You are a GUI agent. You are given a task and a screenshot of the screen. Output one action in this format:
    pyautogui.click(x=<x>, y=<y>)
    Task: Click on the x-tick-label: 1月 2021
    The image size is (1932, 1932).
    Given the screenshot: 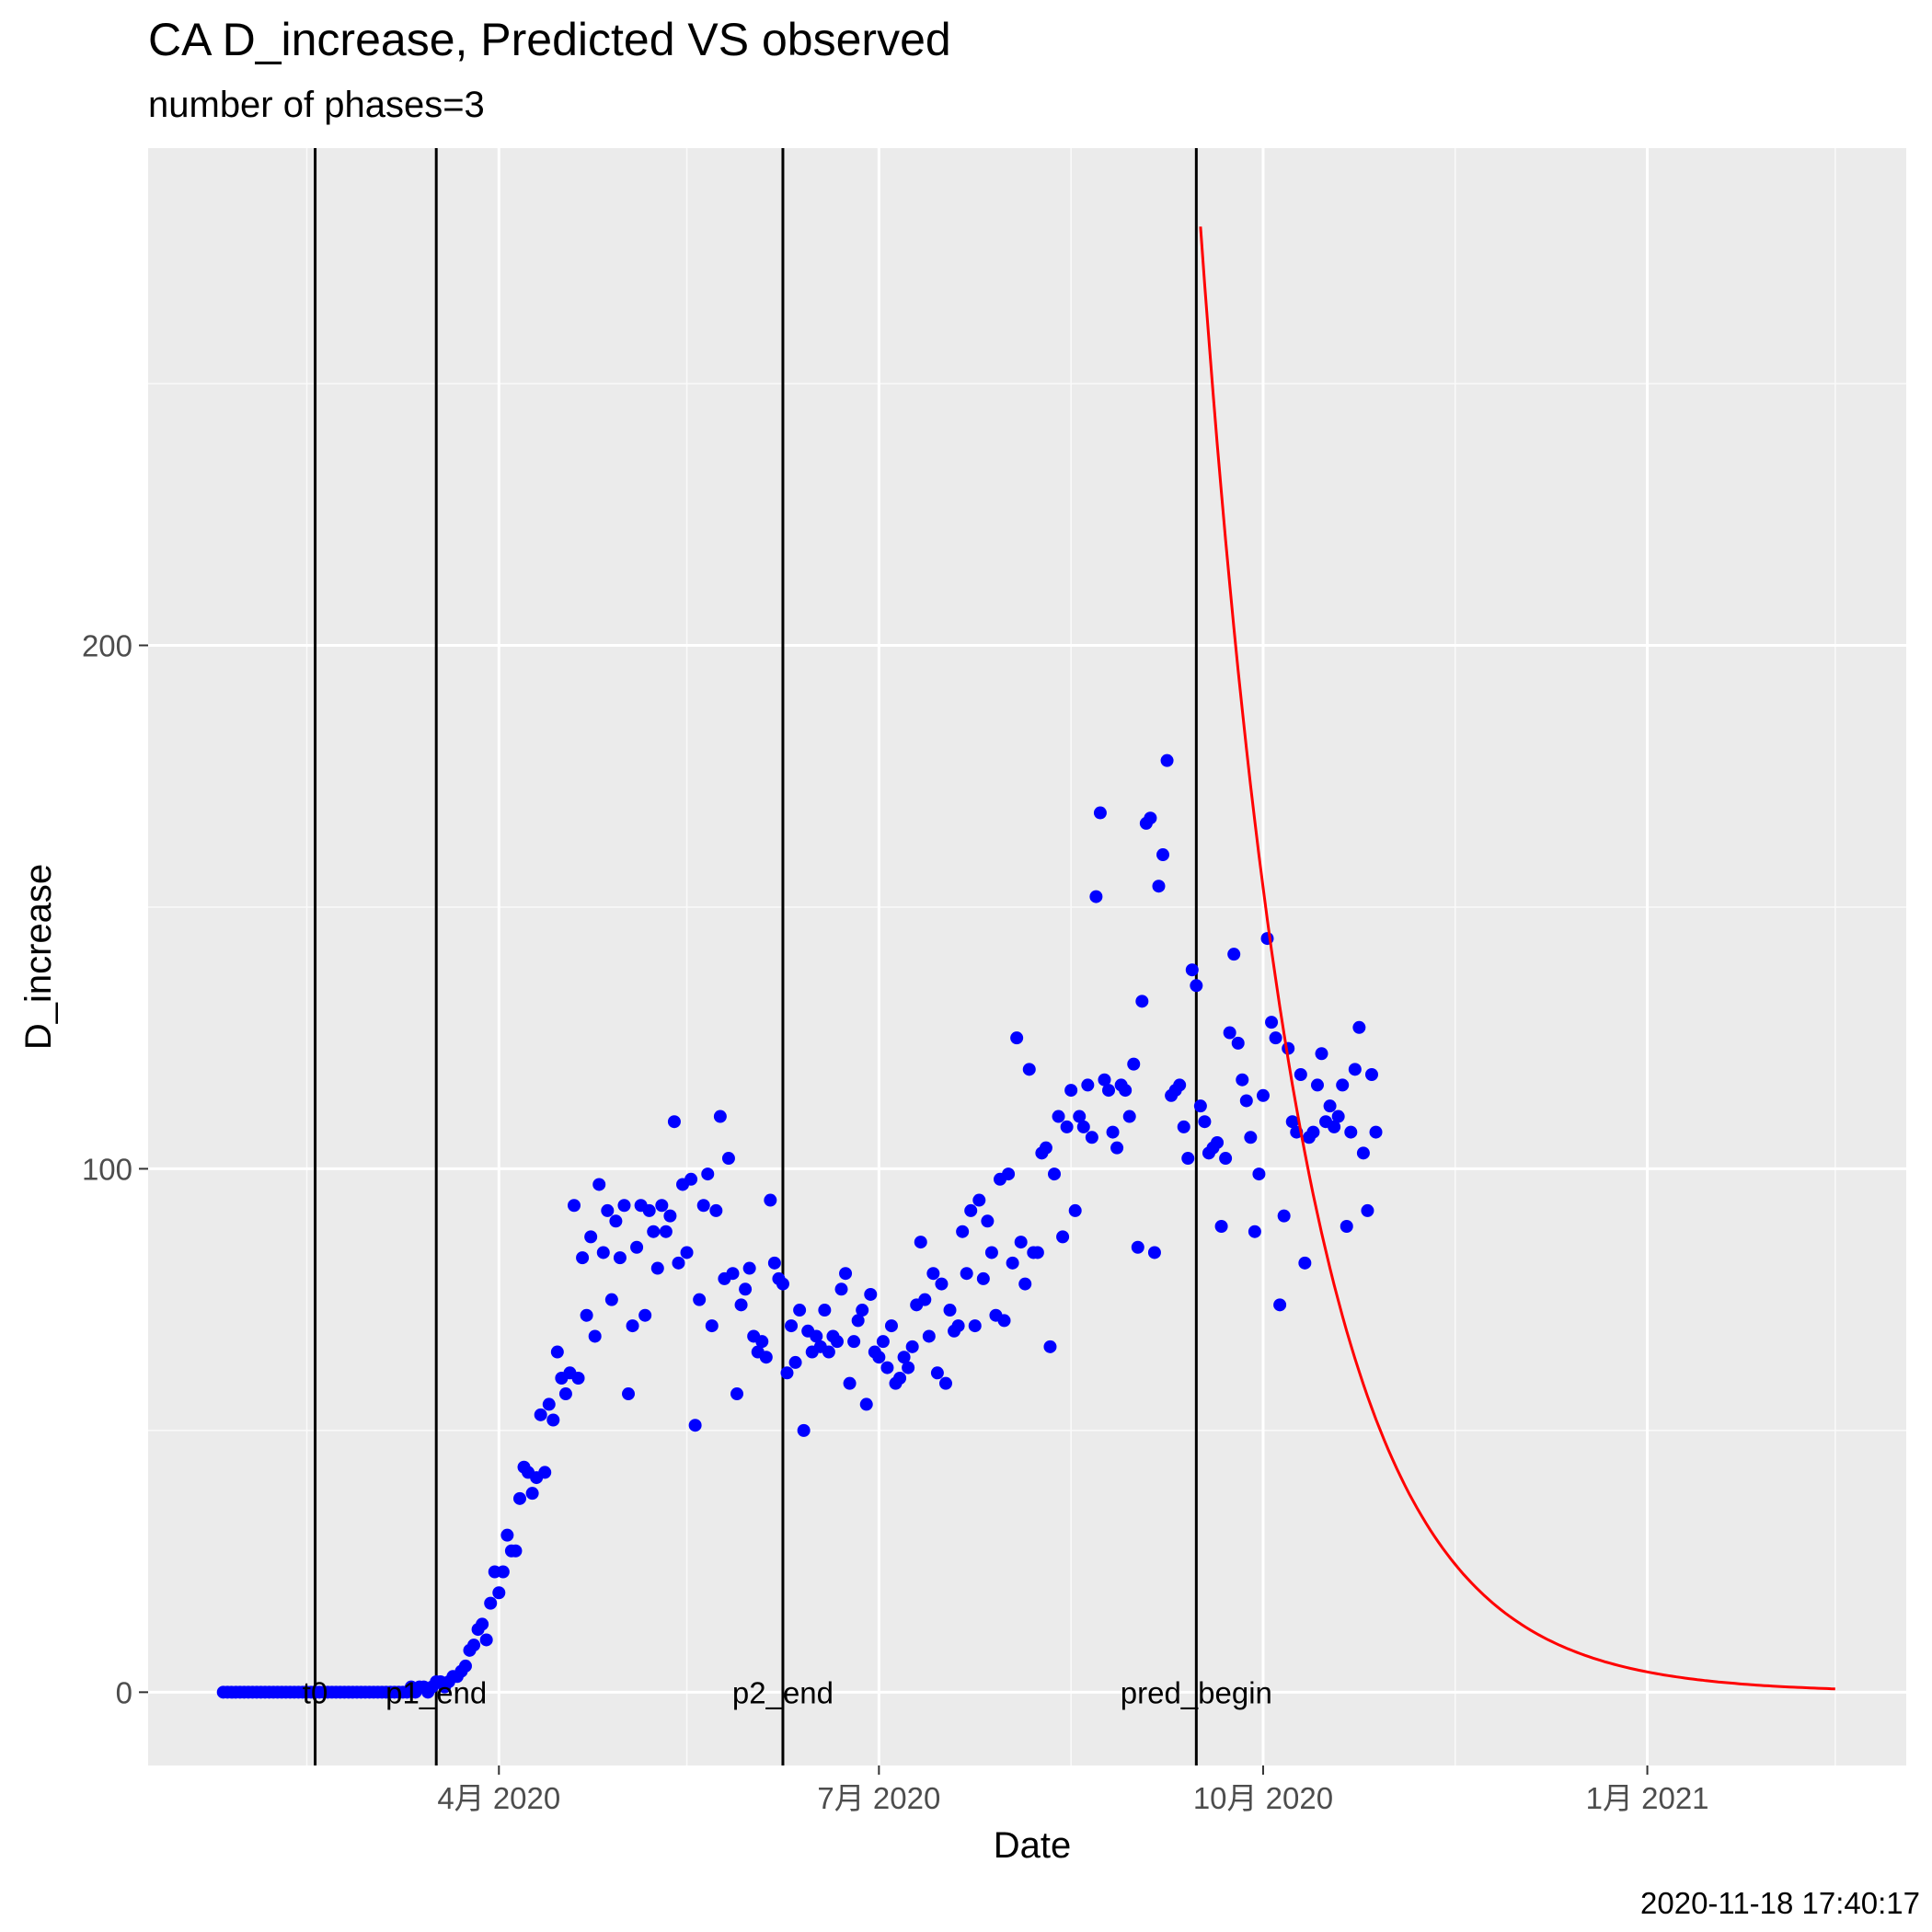 What is the action you would take?
    pyautogui.click(x=1647, y=1798)
    